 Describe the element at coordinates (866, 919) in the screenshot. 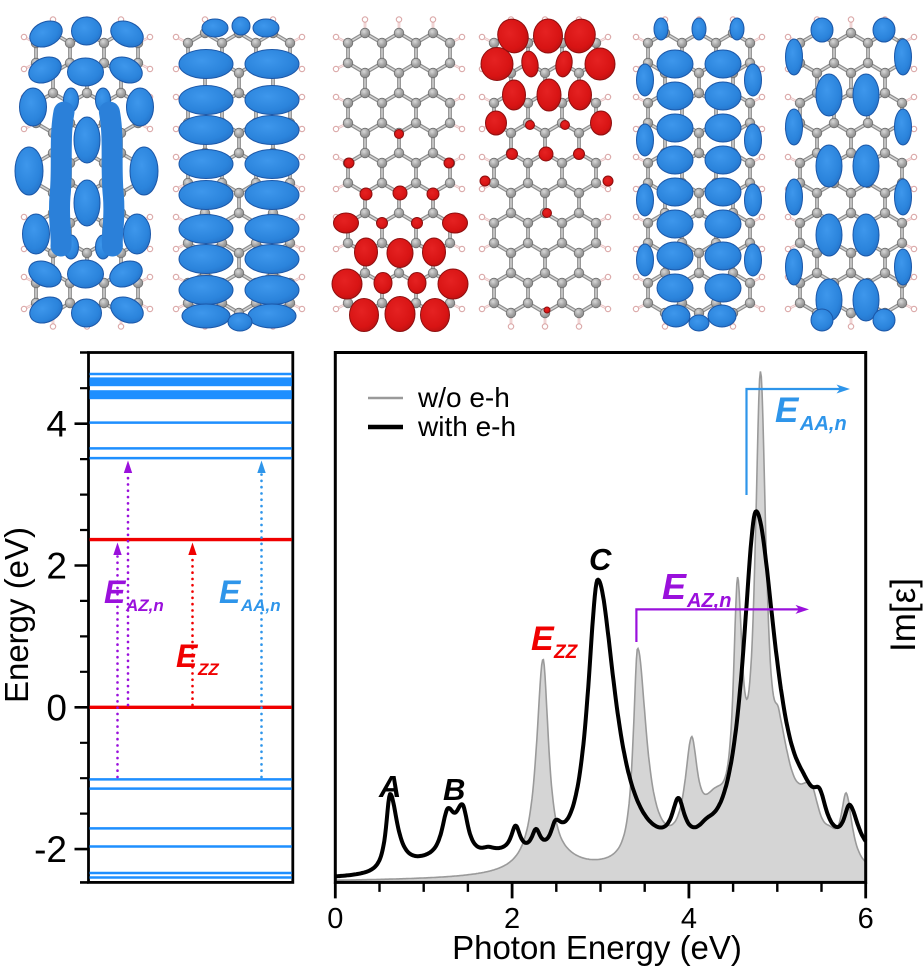

I see `svg-text: 6` at that location.